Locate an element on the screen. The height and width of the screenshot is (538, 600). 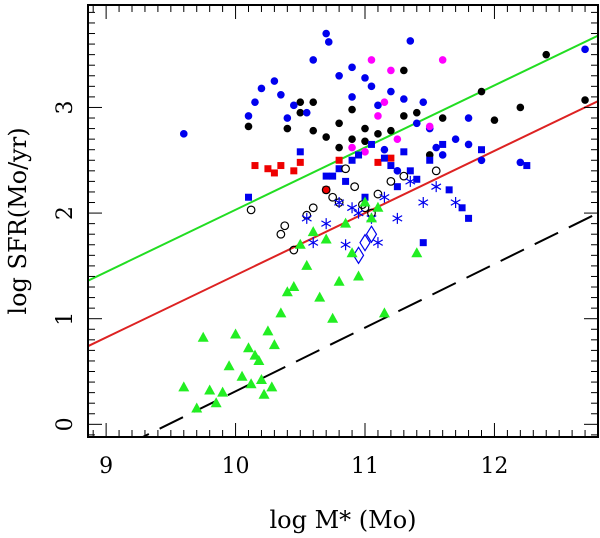
y-tick-label: 3 is located at coordinates (65, 107).